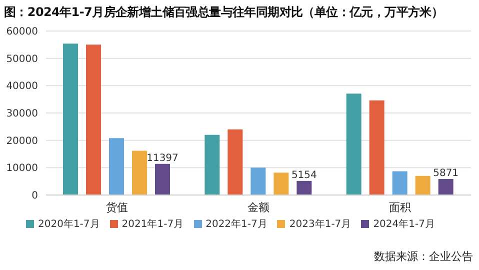 Image resolution: width=479 pixels, height=270 pixels. Describe the element at coordinates (237, 224) in the screenshot. I see `legend-label: 2022年1-7月` at that location.